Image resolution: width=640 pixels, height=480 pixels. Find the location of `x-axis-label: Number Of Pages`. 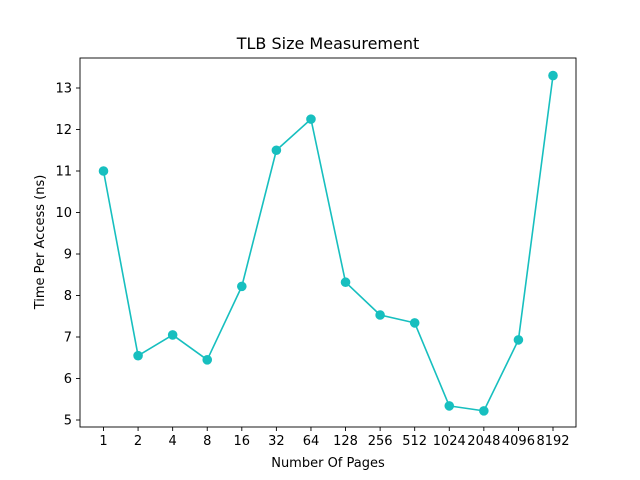

x-axis-label: Number Of Pages is located at coordinates (328, 463).